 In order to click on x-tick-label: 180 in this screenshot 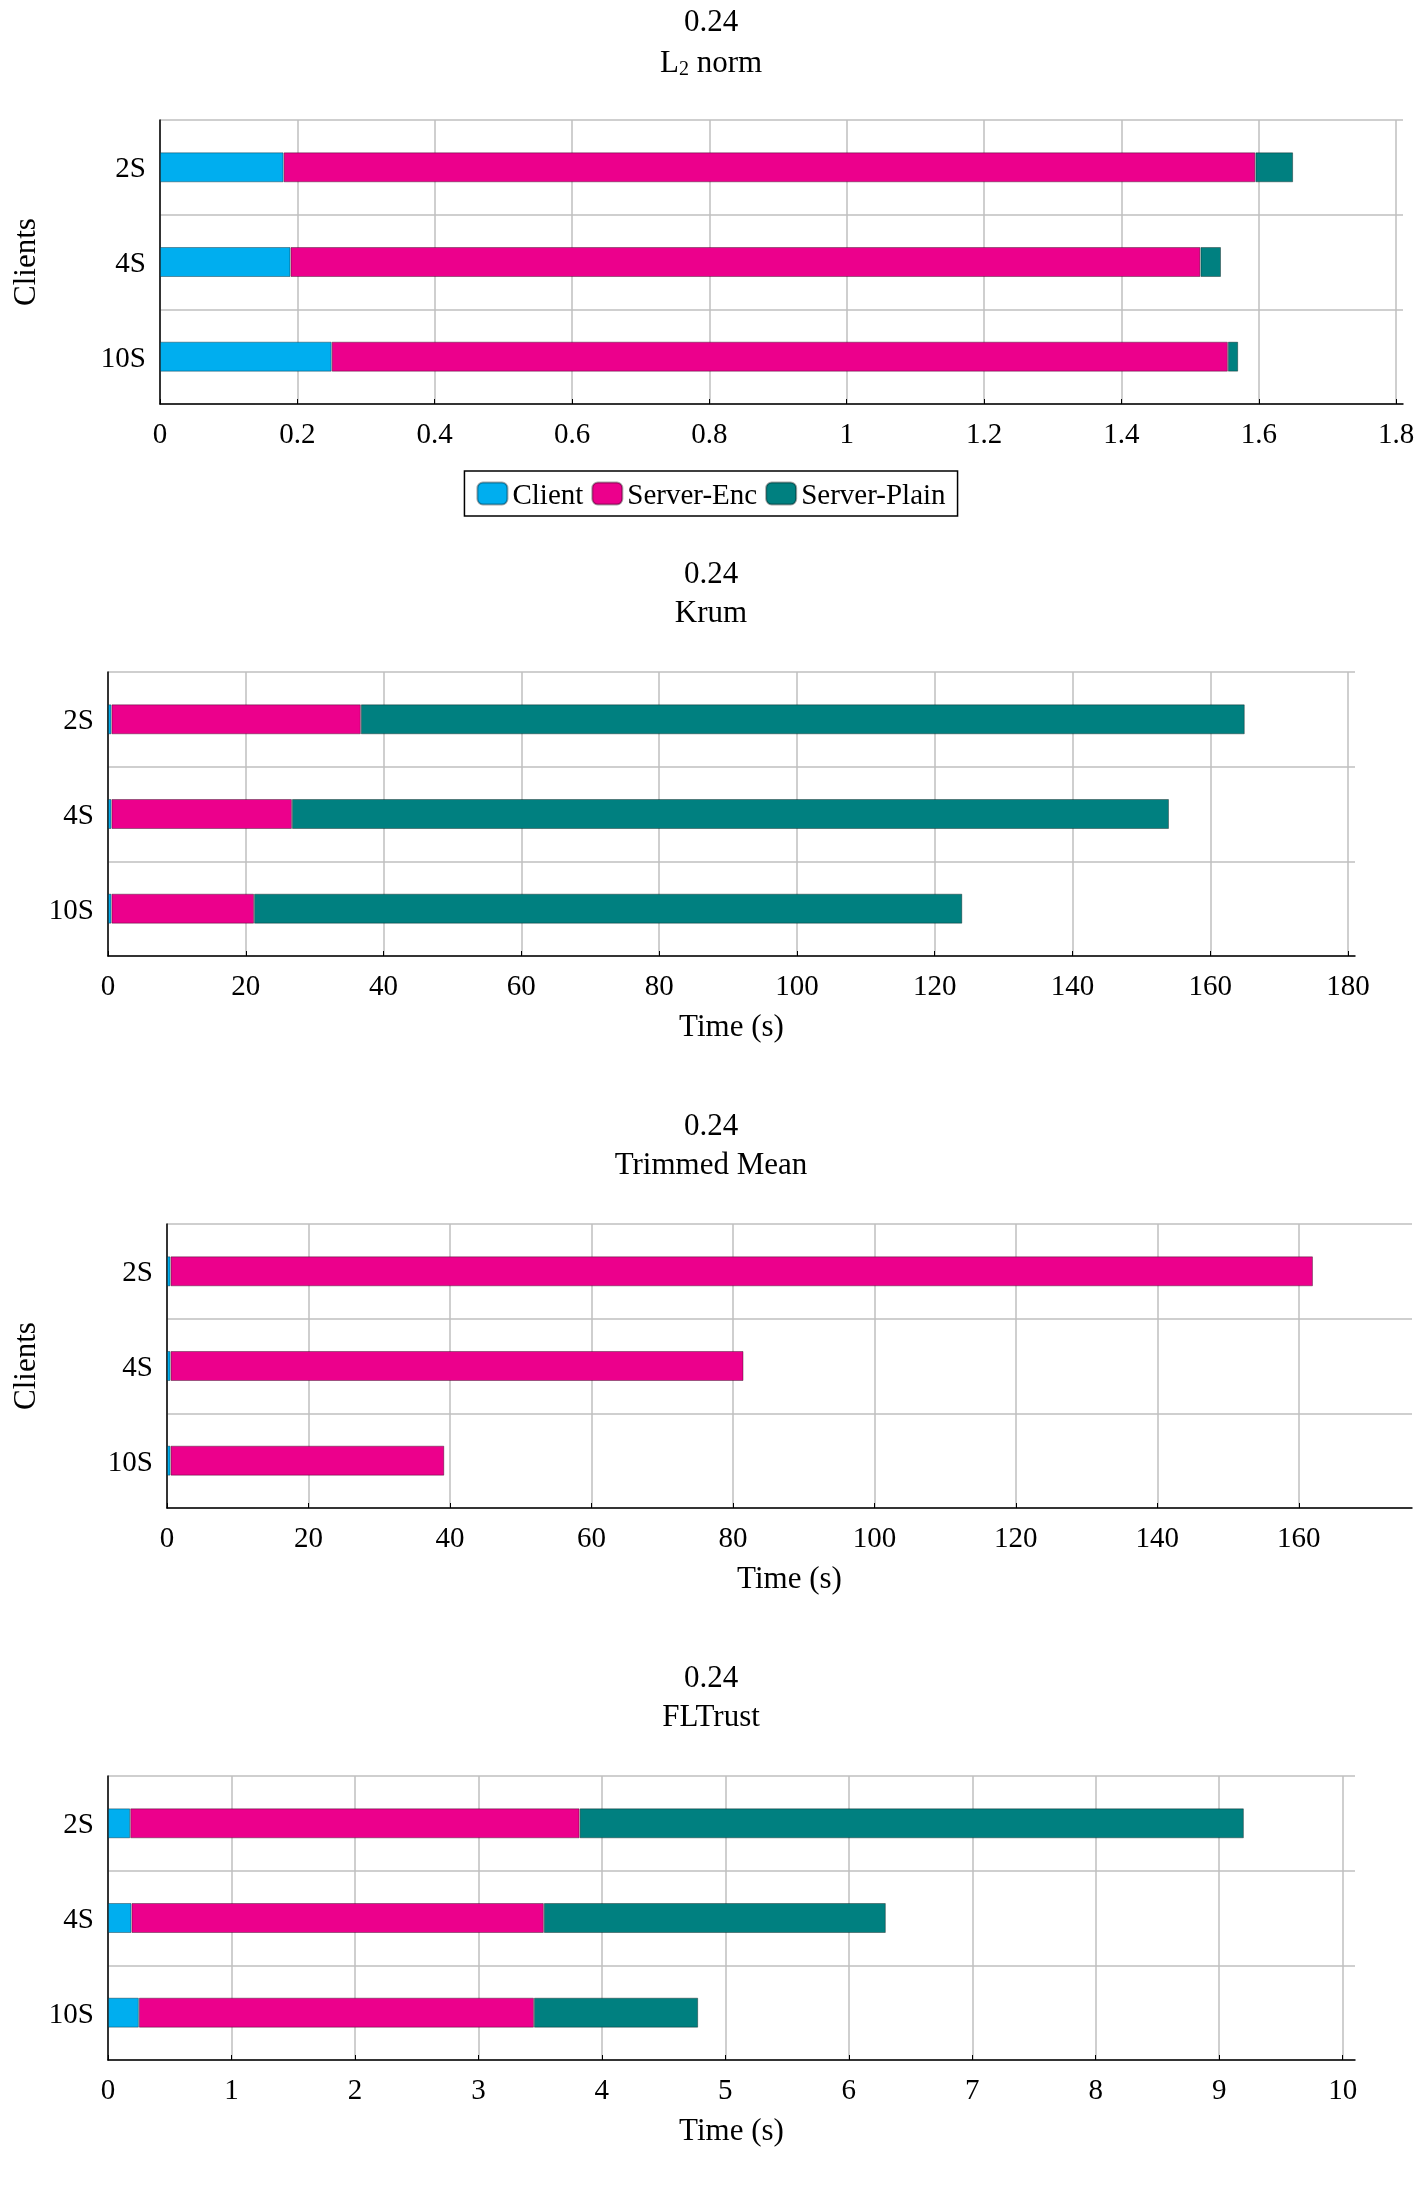, I will do `click(1348, 984)`.